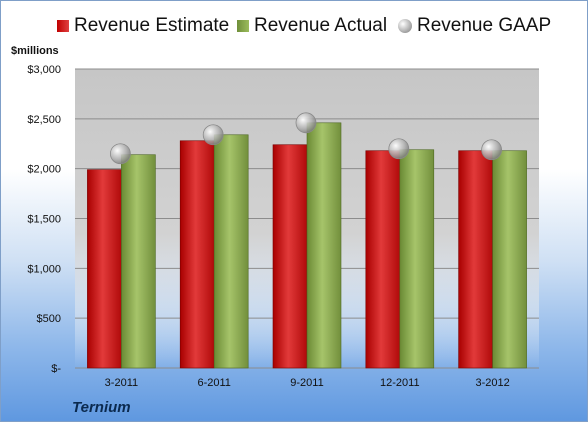 This screenshot has height=422, width=588. Describe the element at coordinates (400, 383) in the screenshot. I see `x-tick-label: 12-2011` at that location.